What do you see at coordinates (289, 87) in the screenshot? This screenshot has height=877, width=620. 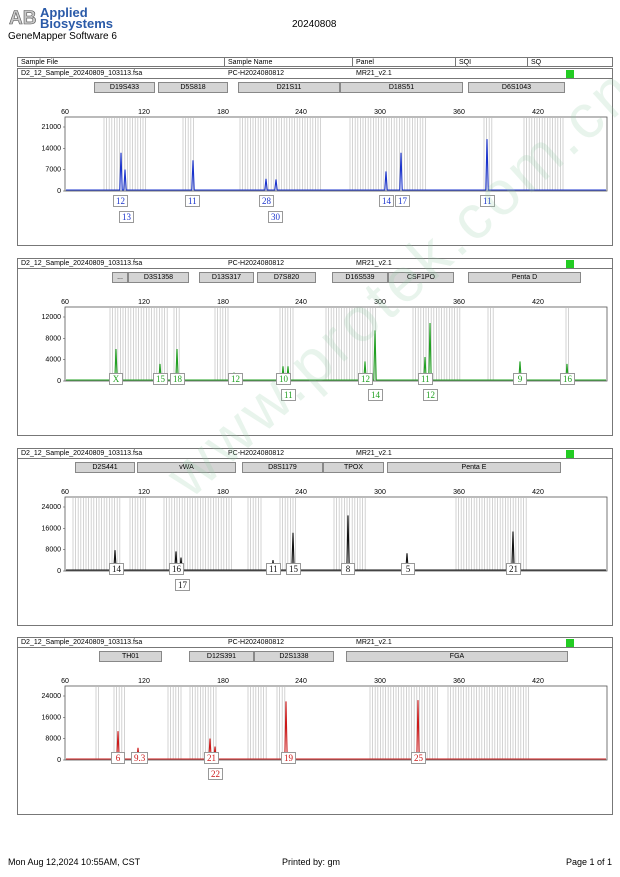 I see `marker-d21s11: D21S11` at bounding box center [289, 87].